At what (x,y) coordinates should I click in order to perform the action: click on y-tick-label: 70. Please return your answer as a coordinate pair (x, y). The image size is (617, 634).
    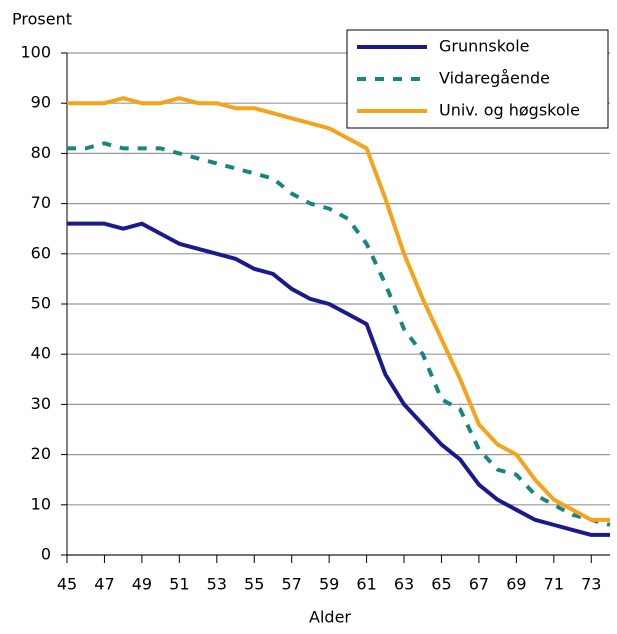
    Looking at the image, I should click on (41, 202).